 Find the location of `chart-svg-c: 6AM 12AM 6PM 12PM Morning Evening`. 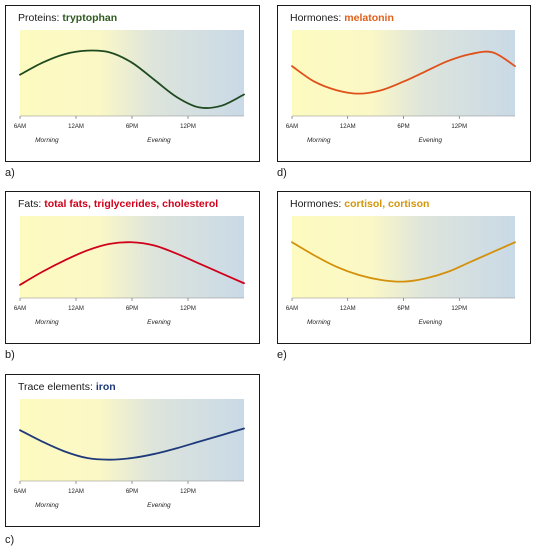

chart-svg-c: 6AM 12AM 6PM 12PM Morning Evening is located at coordinates (129, 454).